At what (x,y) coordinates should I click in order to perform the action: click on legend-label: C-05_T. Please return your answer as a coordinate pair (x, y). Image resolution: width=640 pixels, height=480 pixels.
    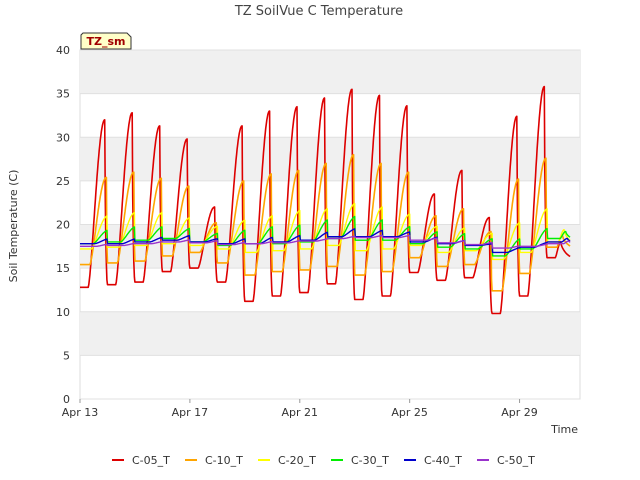
    Looking at the image, I should click on (151, 460).